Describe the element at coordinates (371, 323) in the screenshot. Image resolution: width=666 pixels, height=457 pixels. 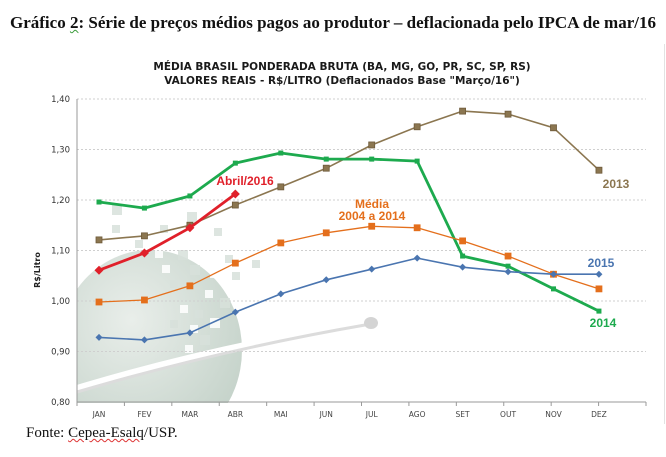
I see `swoosh-dot` at that location.